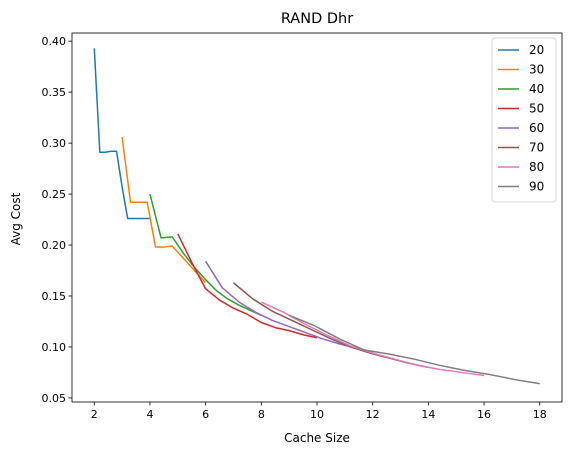 Image resolution: width=576 pixels, height=455 pixels. Describe the element at coordinates (54, 398) in the screenshot. I see `y-tick-label: 0.05` at that location.